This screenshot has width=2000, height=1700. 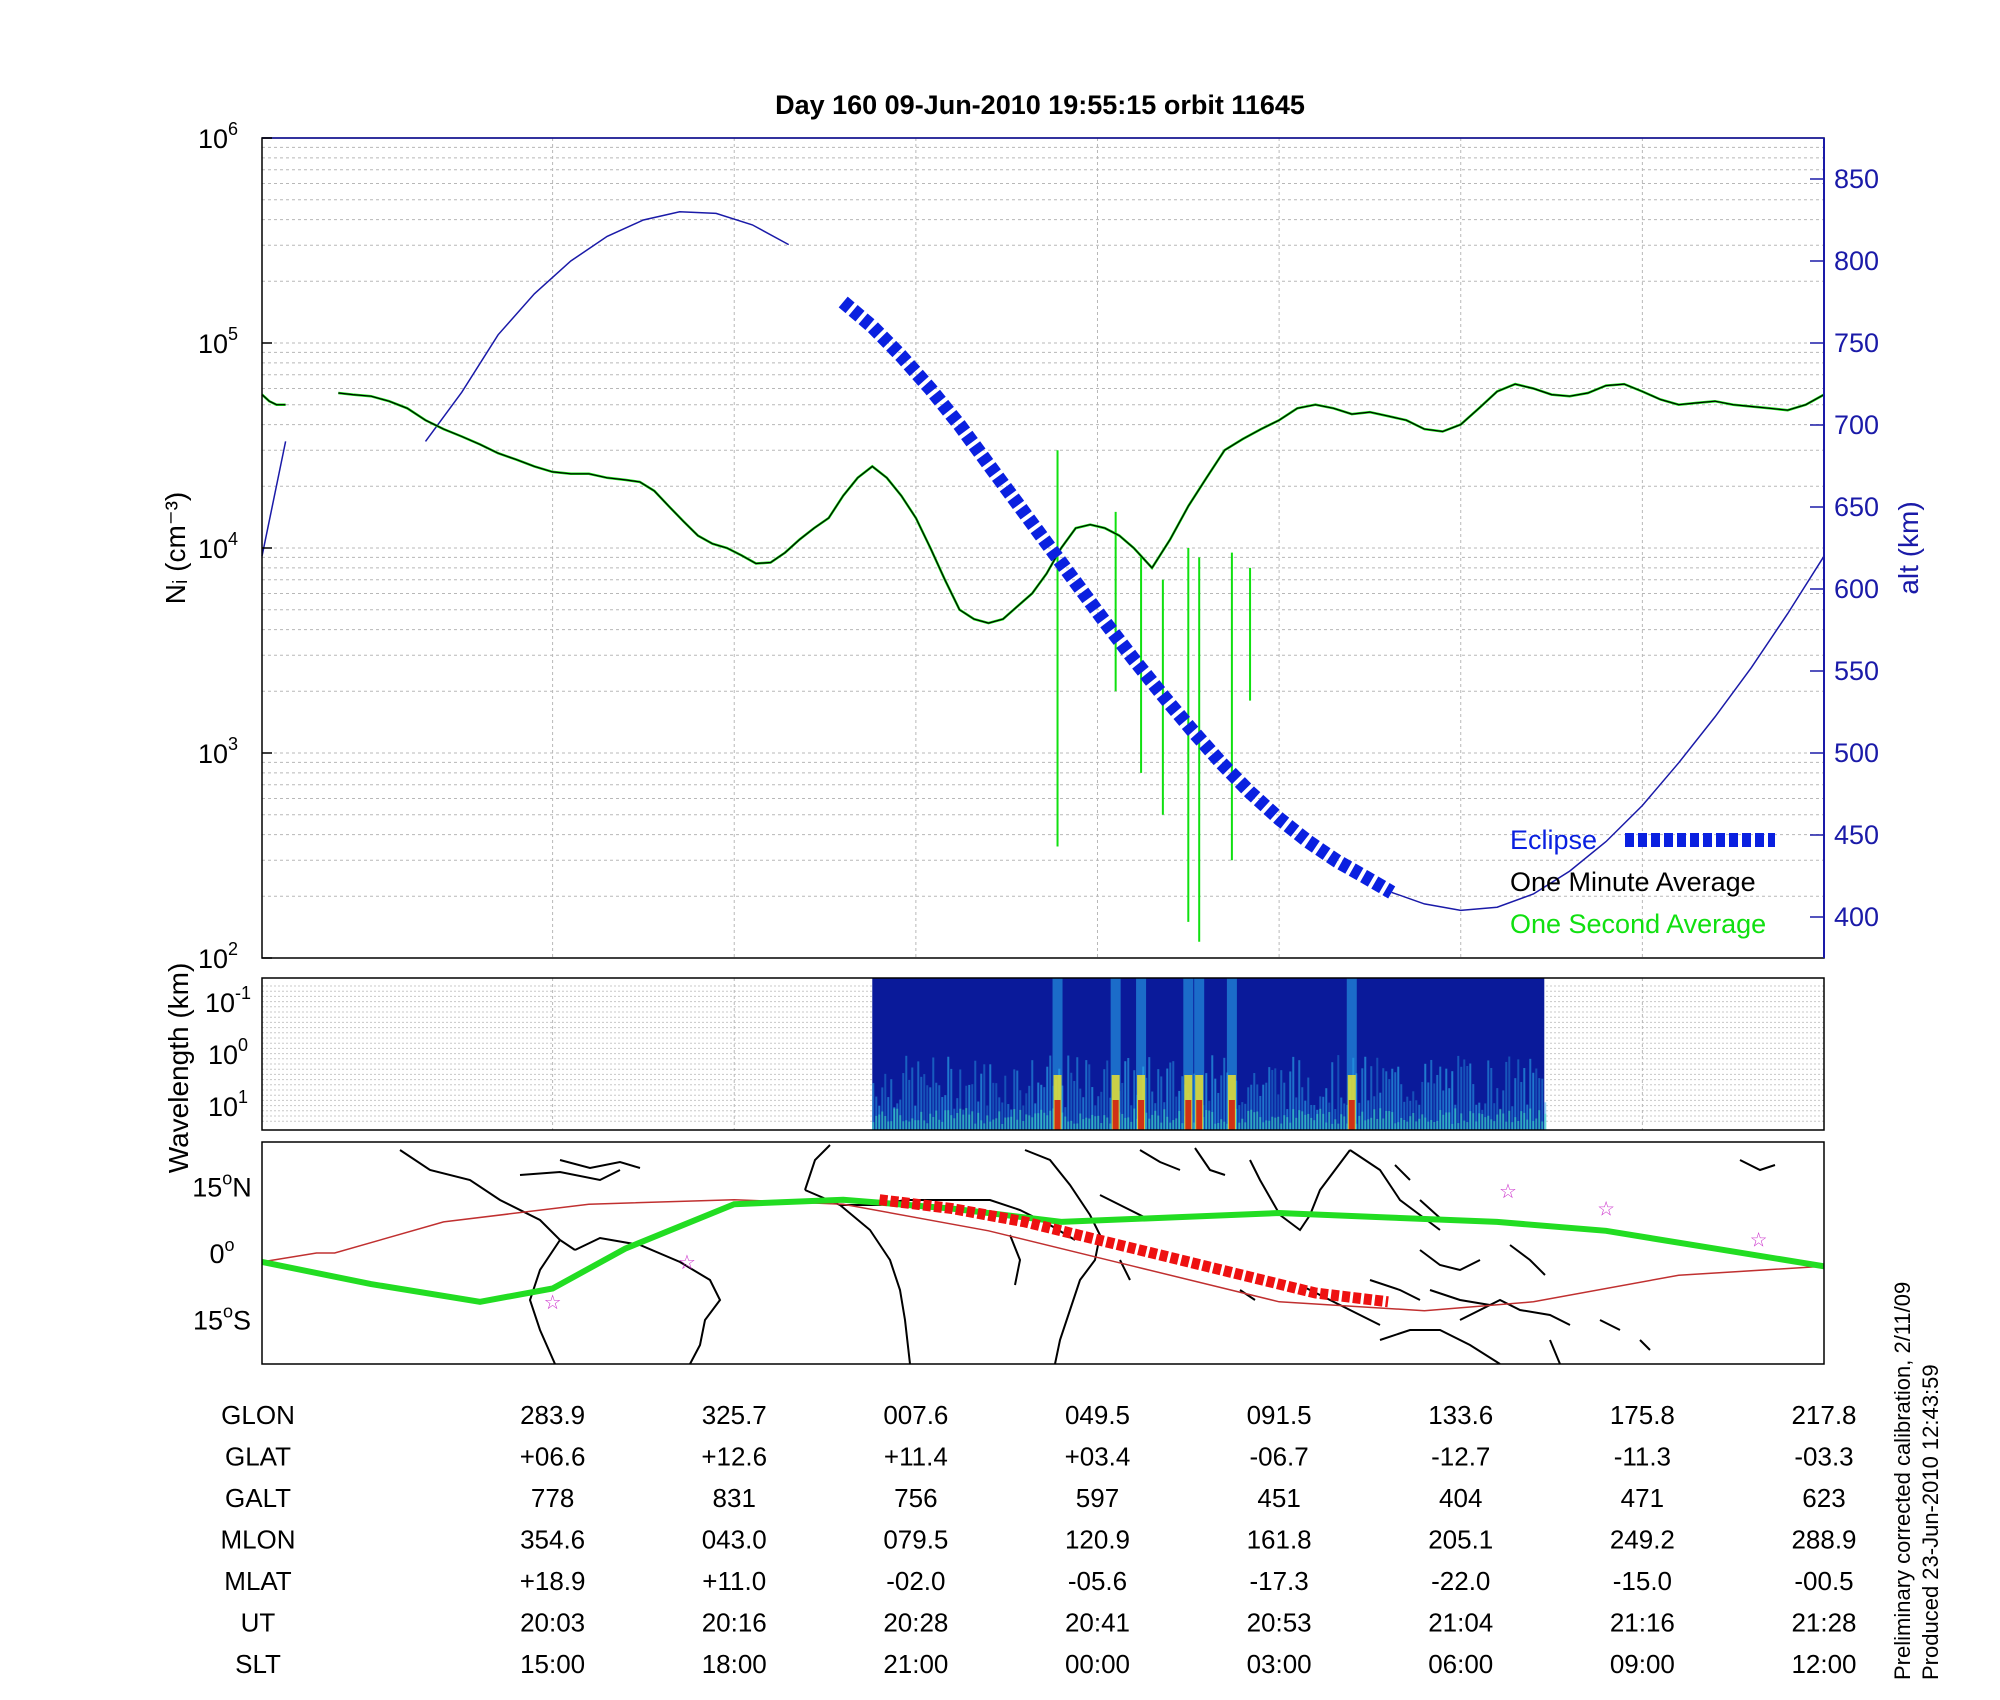 What do you see at coordinates (1141, 1115) in the screenshot?
I see `spectro-band-red` at bounding box center [1141, 1115].